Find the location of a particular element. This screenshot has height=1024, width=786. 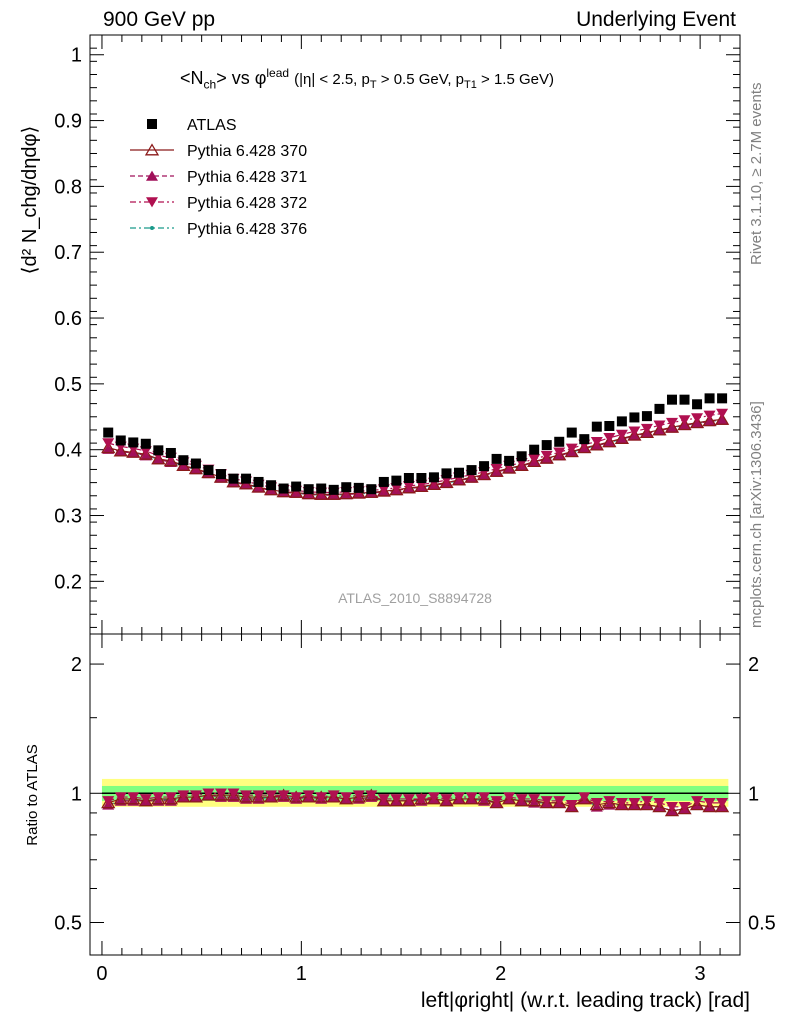

title-part: (|η| < 2.5, p is located at coordinates (332, 79).